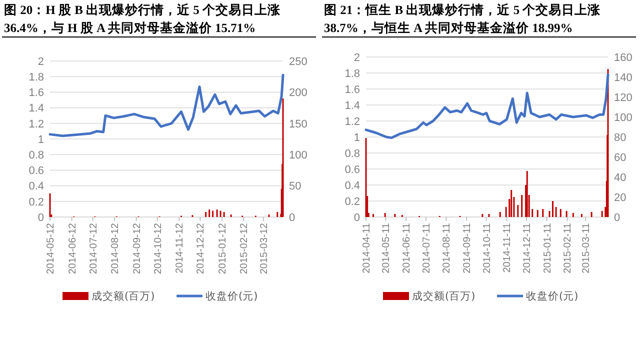 This screenshot has width=640, height=341. What do you see at coordinates (568, 248) in the screenshot?
I see `x-tick-label: 2015-02-11` at bounding box center [568, 248].